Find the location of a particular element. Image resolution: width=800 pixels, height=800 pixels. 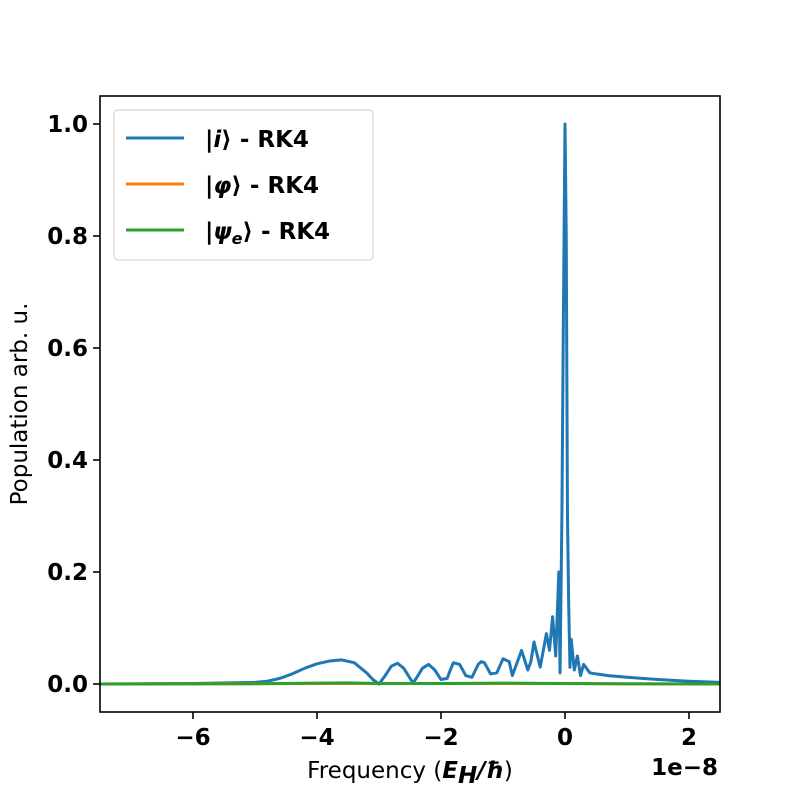

x-axis-label-math: E is located at coordinates (450, 771).